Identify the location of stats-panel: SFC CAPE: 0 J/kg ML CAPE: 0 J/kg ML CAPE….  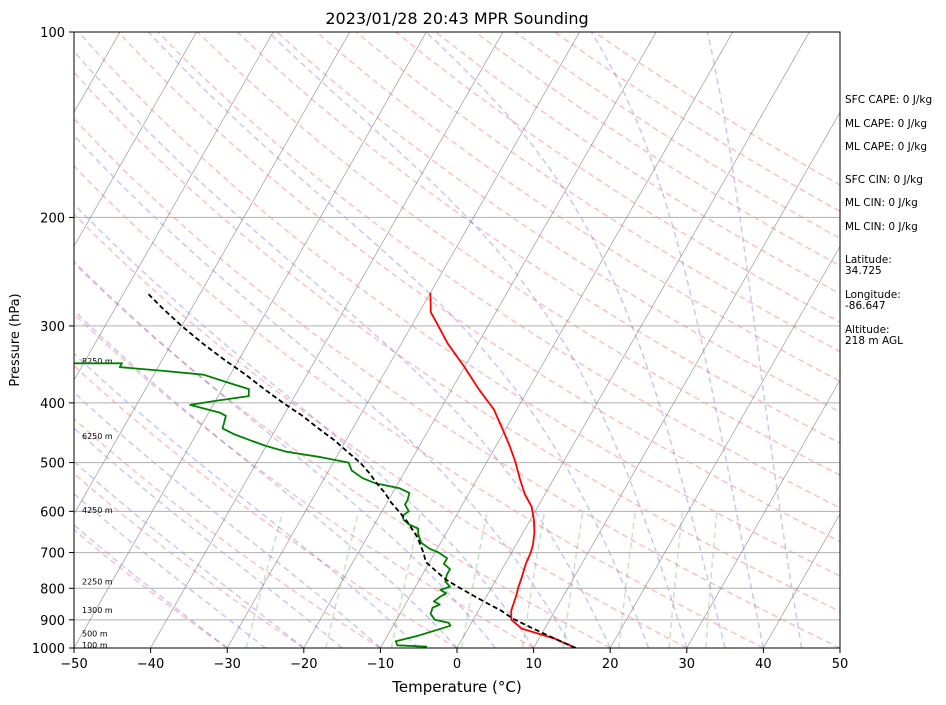
(895, 352).